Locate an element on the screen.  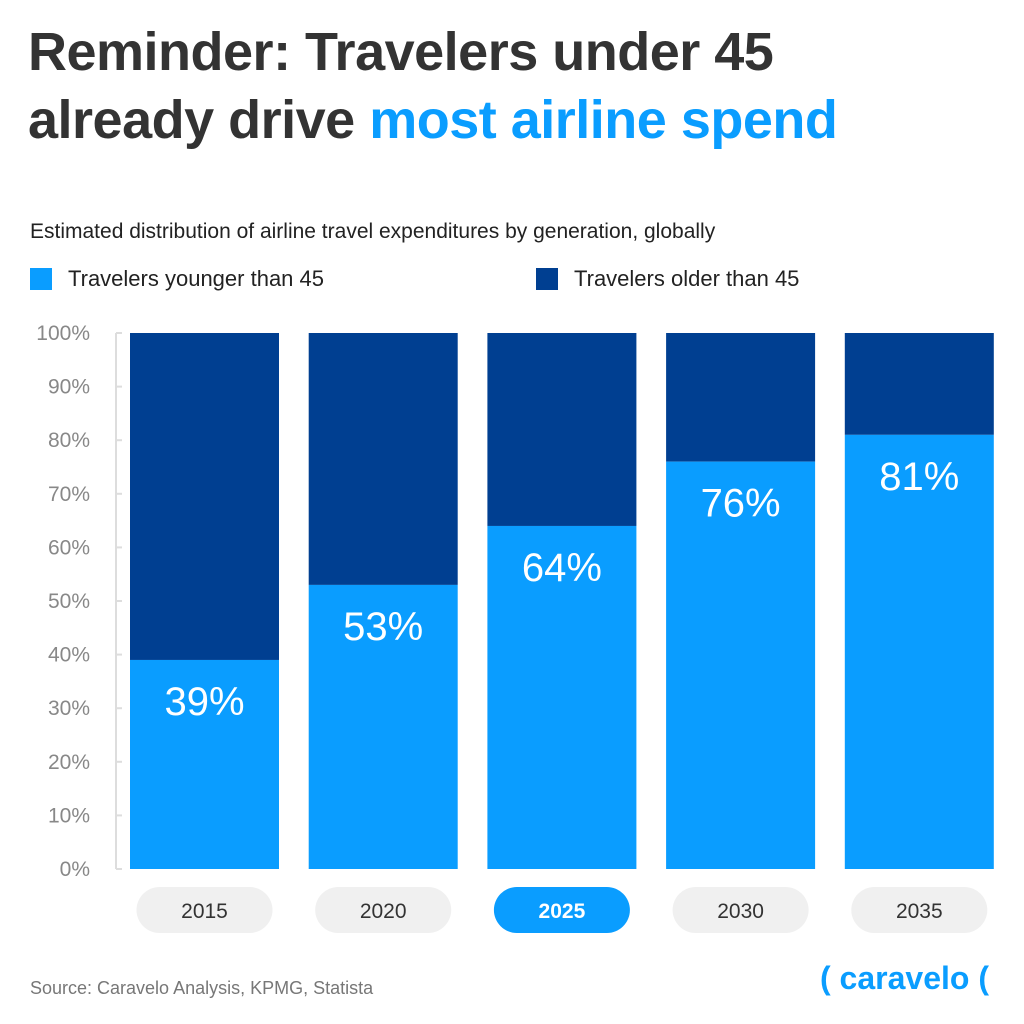
x-tick-label: 2035 is located at coordinates (919, 911).